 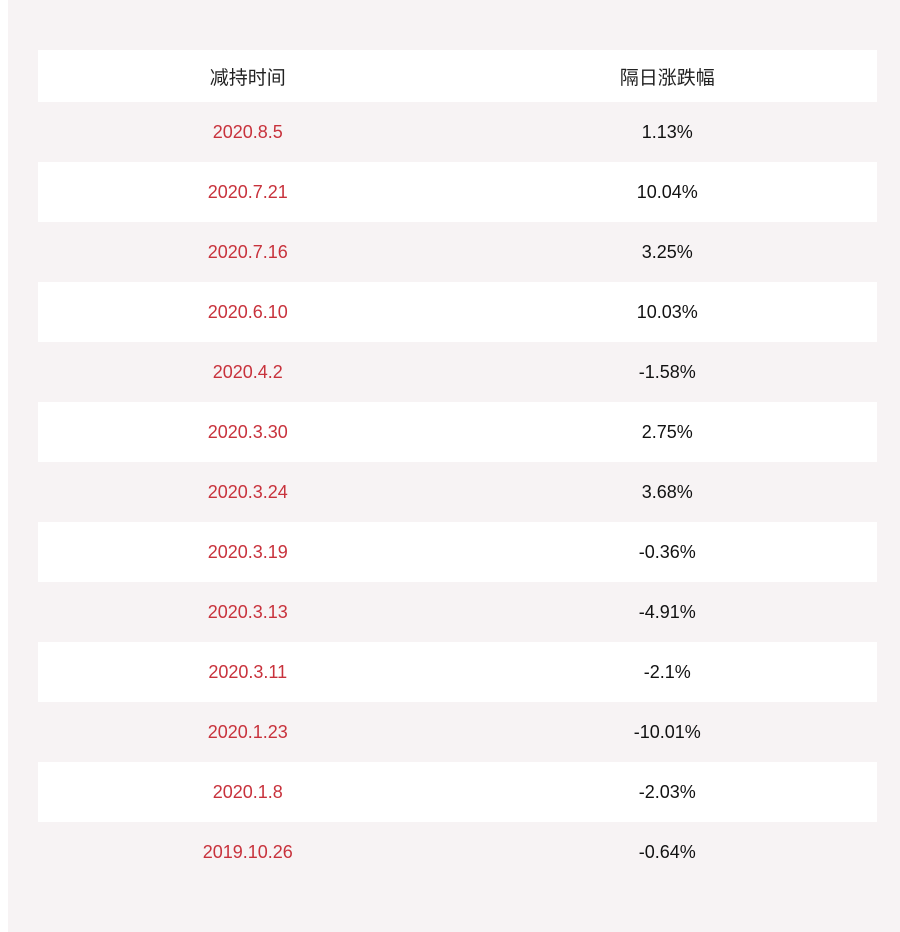 I want to click on table-row: 2020.3.19 -0.36%, so click(x=457, y=552).